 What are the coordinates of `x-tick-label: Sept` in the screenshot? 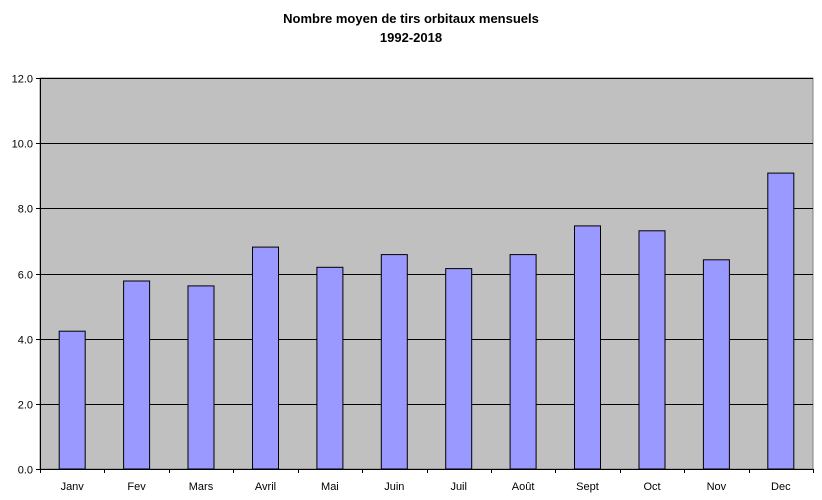 It's located at (587, 487).